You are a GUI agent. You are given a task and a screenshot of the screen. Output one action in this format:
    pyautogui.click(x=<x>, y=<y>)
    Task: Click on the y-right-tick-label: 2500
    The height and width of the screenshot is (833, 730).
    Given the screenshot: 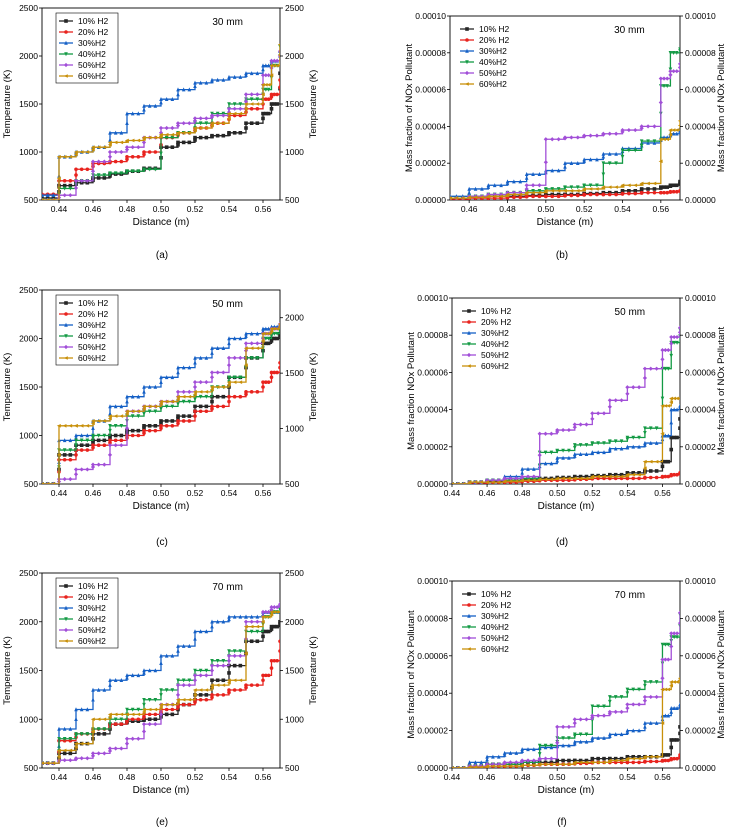 What is the action you would take?
    pyautogui.click(x=294, y=8)
    